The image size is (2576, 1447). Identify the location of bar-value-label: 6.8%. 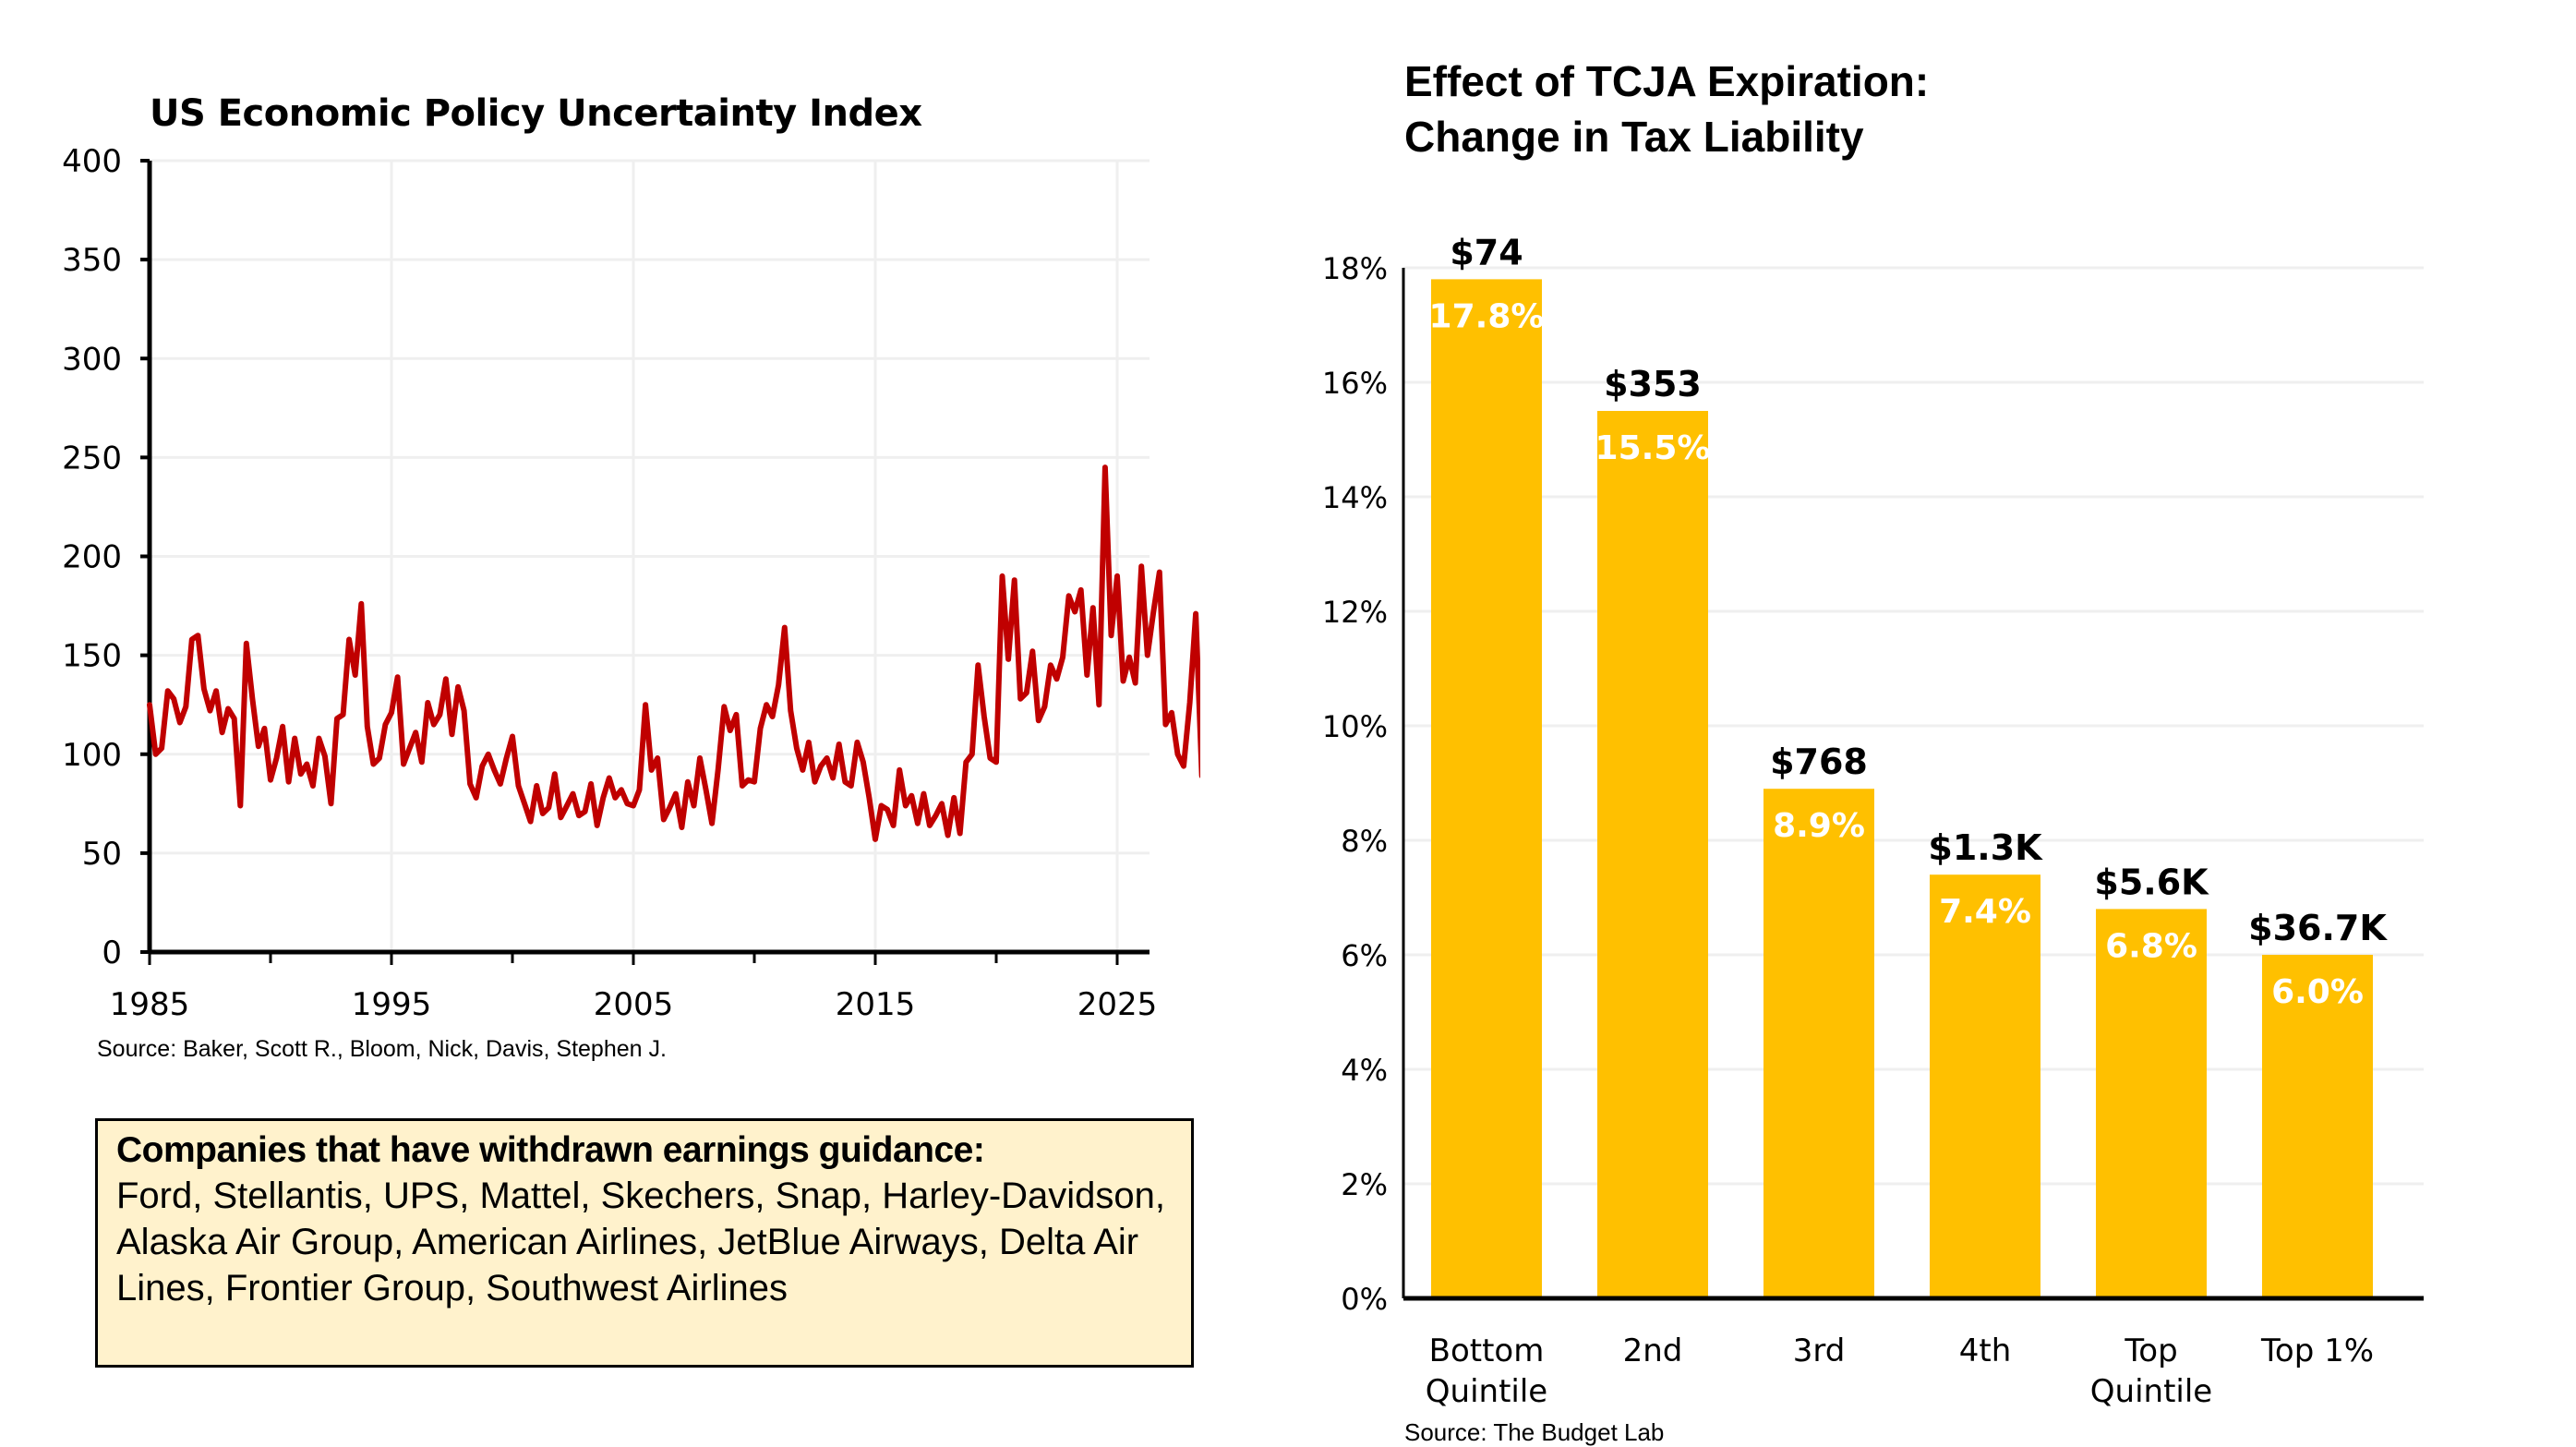
(2151, 946).